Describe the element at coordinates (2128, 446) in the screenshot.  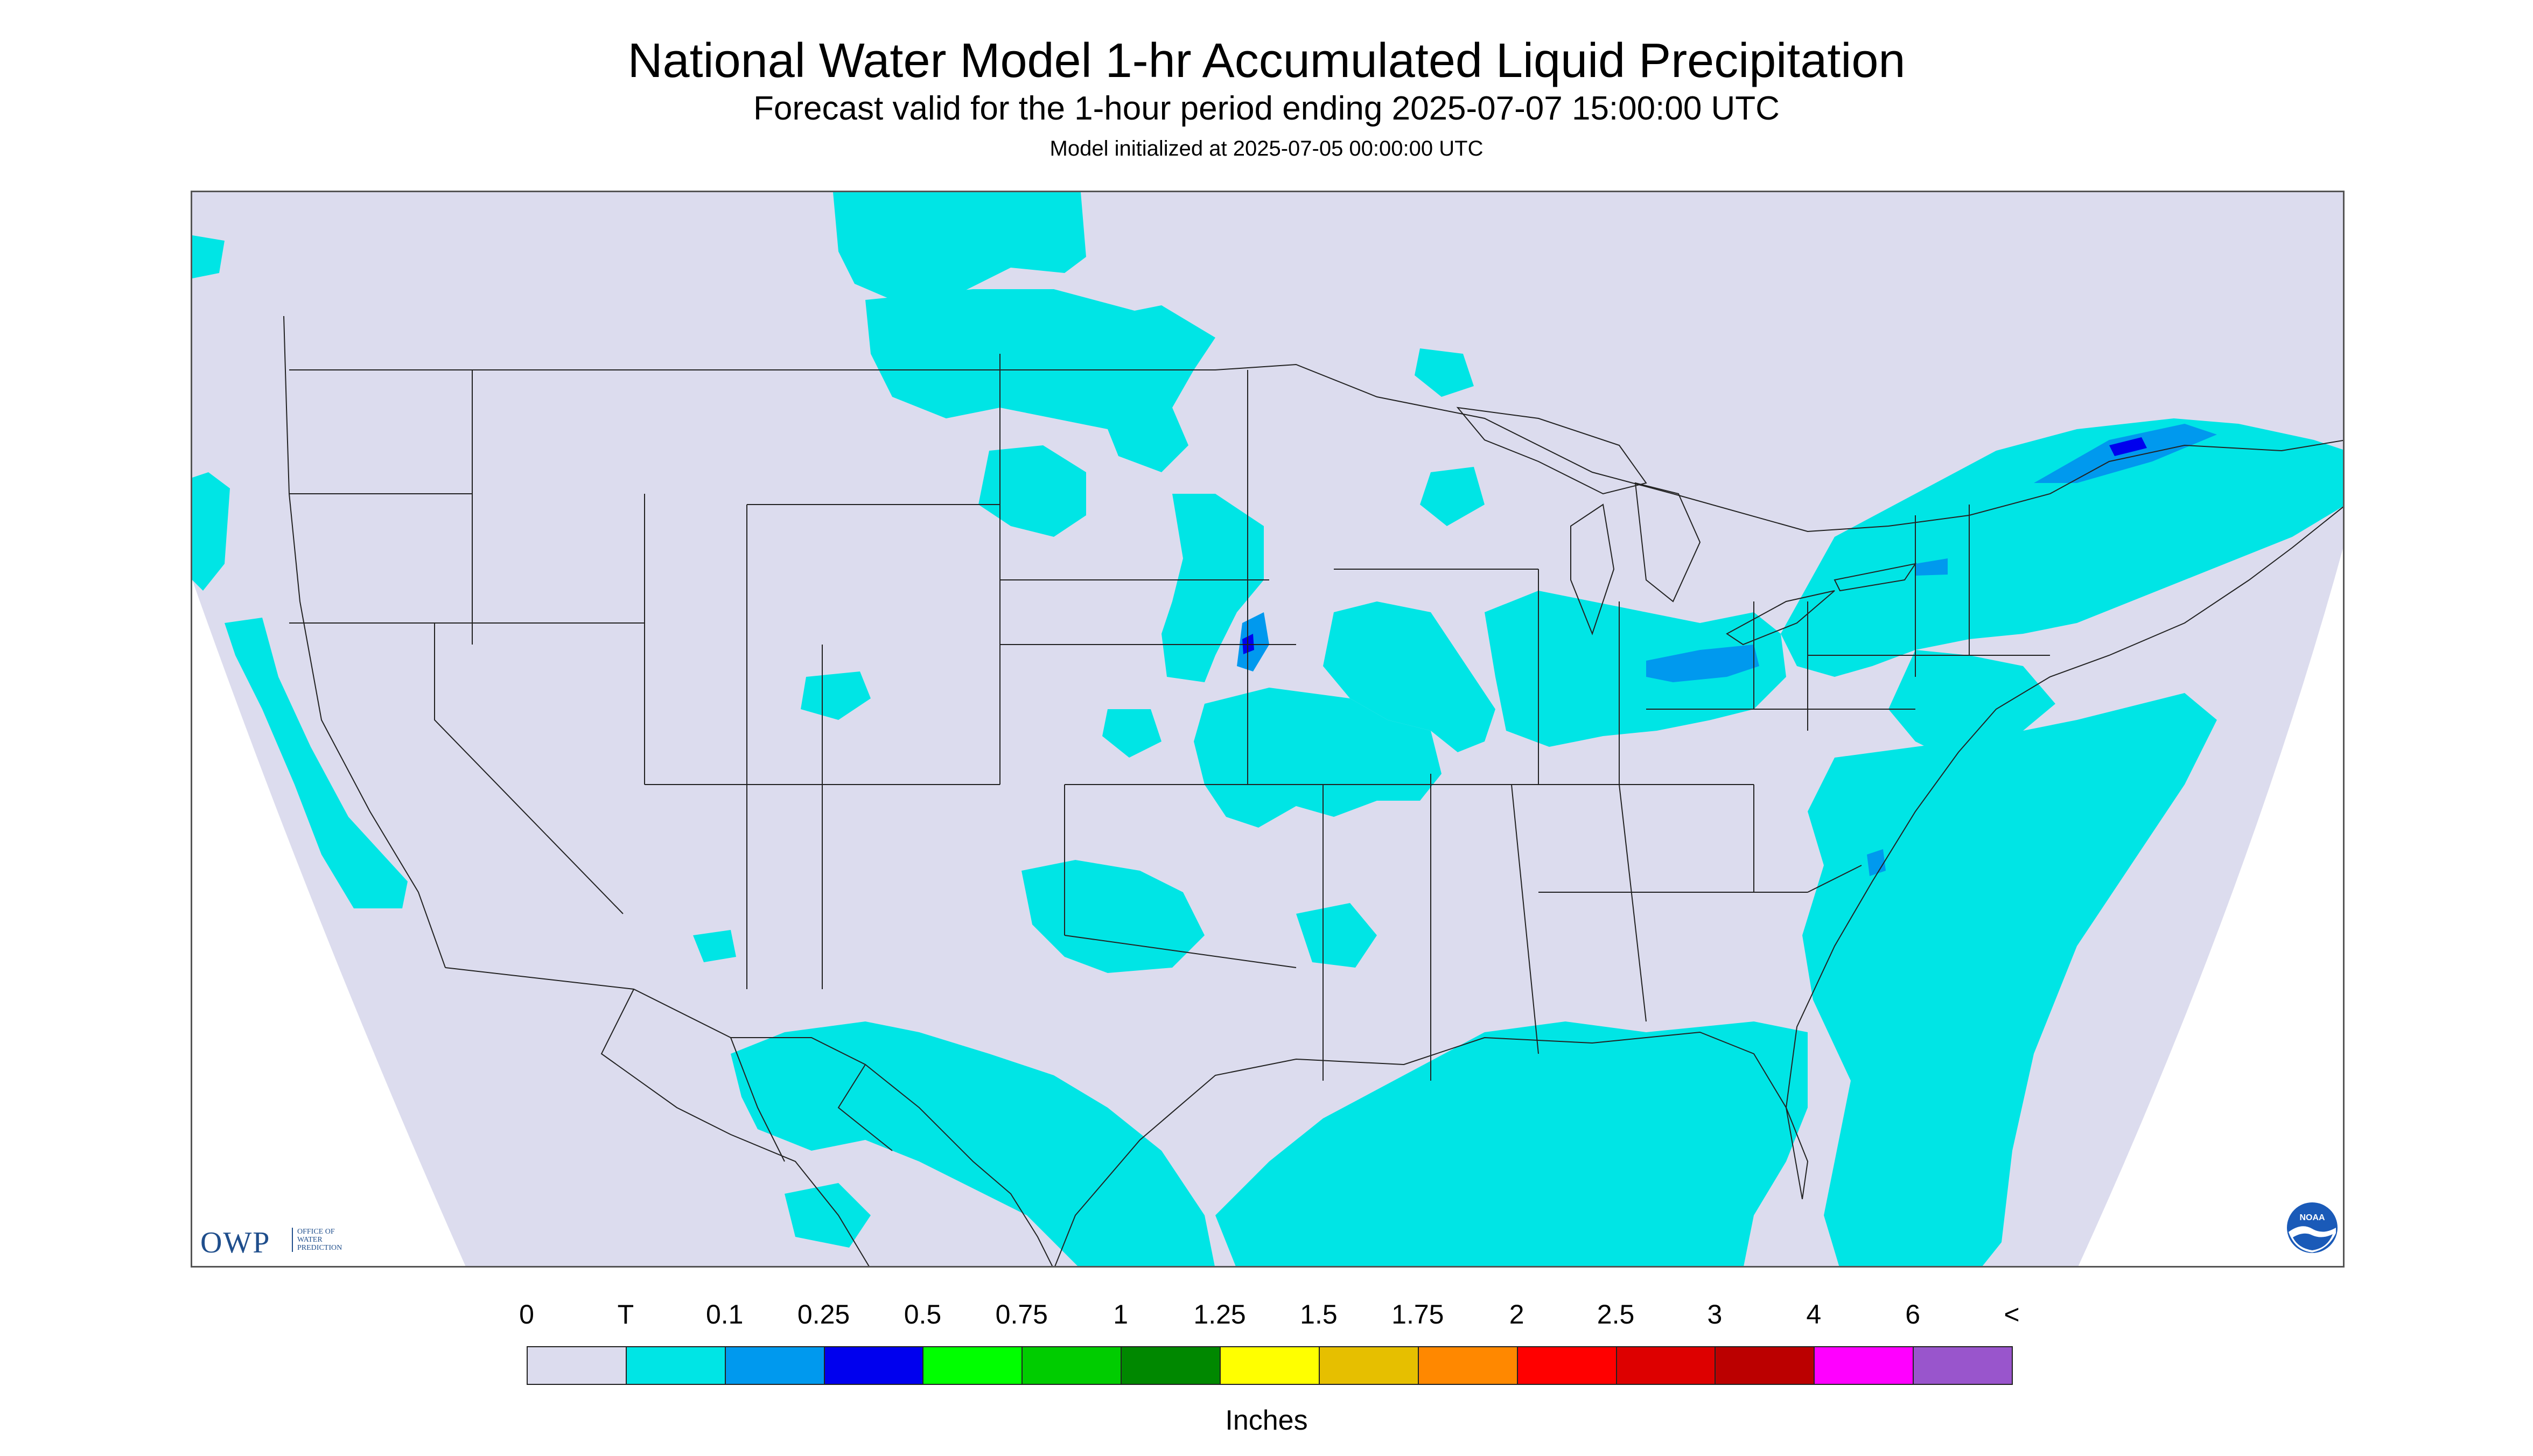
I see `precip-quebec-core` at that location.